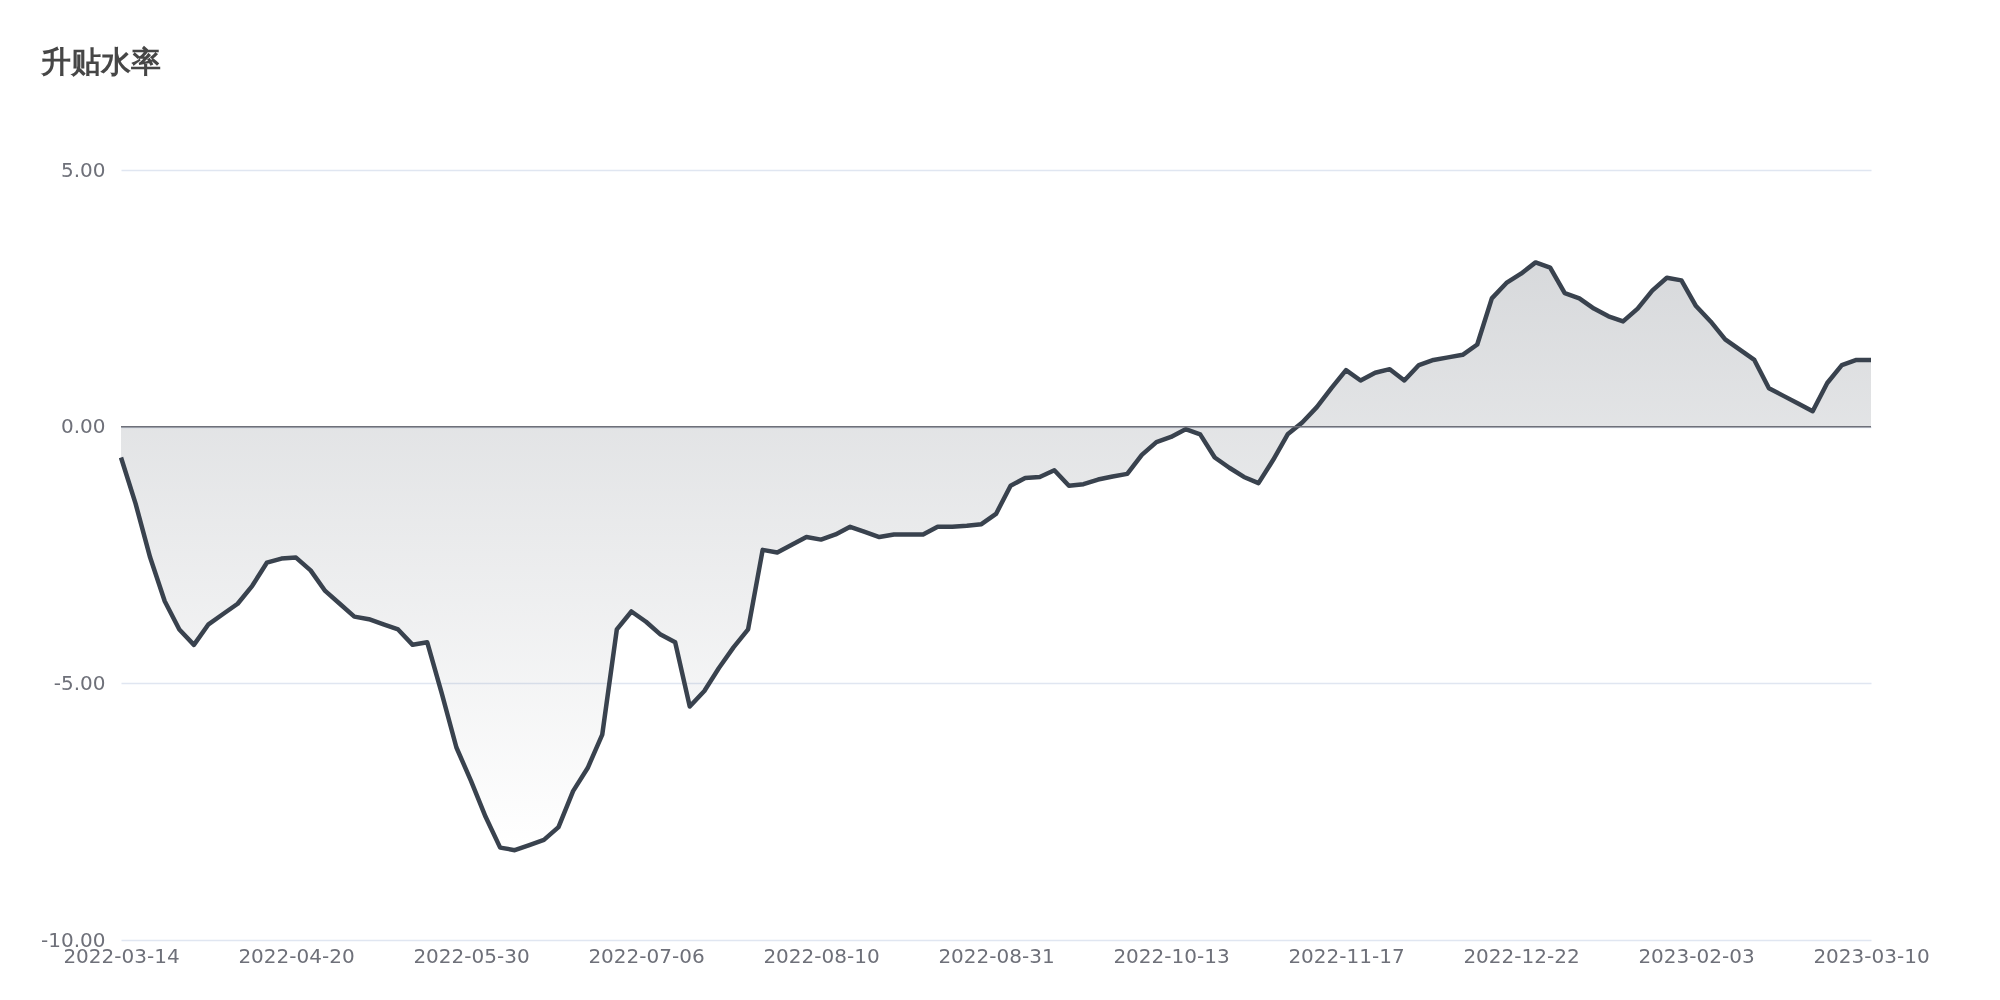 This screenshot has height=1000, width=2000. Describe the element at coordinates (83, 169) in the screenshot. I see `y-tick-label: 5.00` at that location.